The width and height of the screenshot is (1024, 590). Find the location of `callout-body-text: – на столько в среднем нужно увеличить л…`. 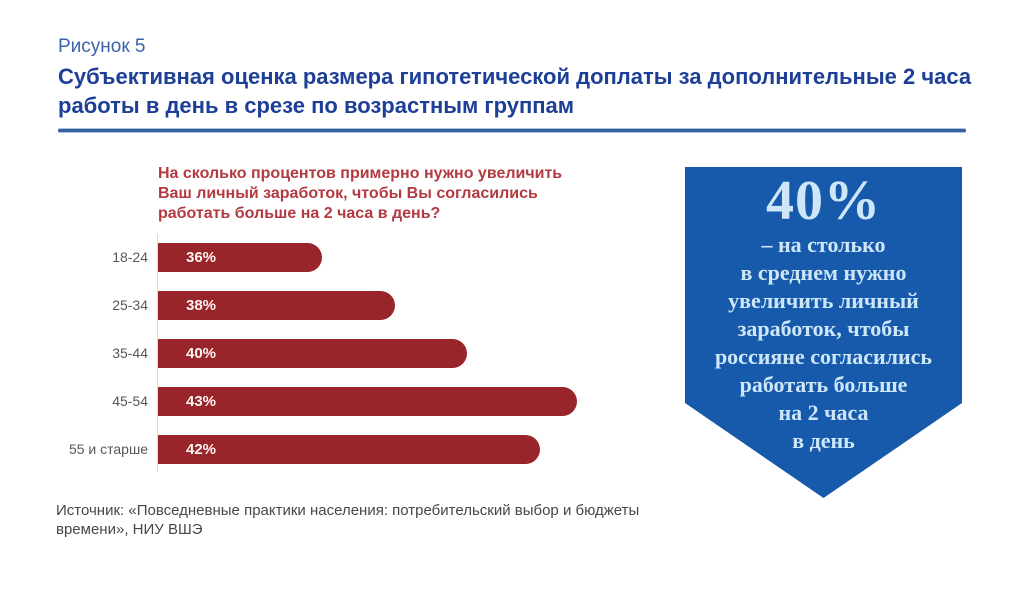

callout-body-text: – на столько в среднем нужно увеличить л… is located at coordinates (823, 342).